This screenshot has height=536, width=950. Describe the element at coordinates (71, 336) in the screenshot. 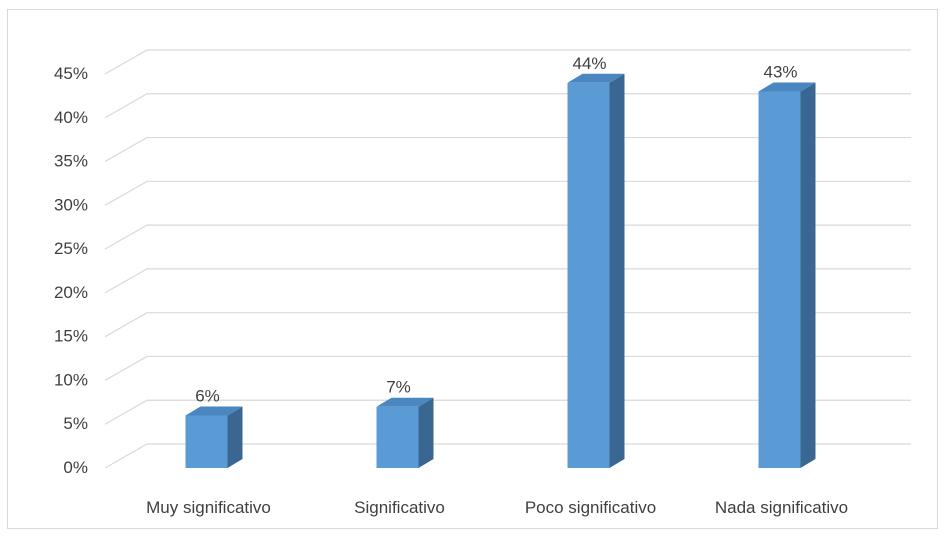

I see `y-tick-label: 15%` at that location.